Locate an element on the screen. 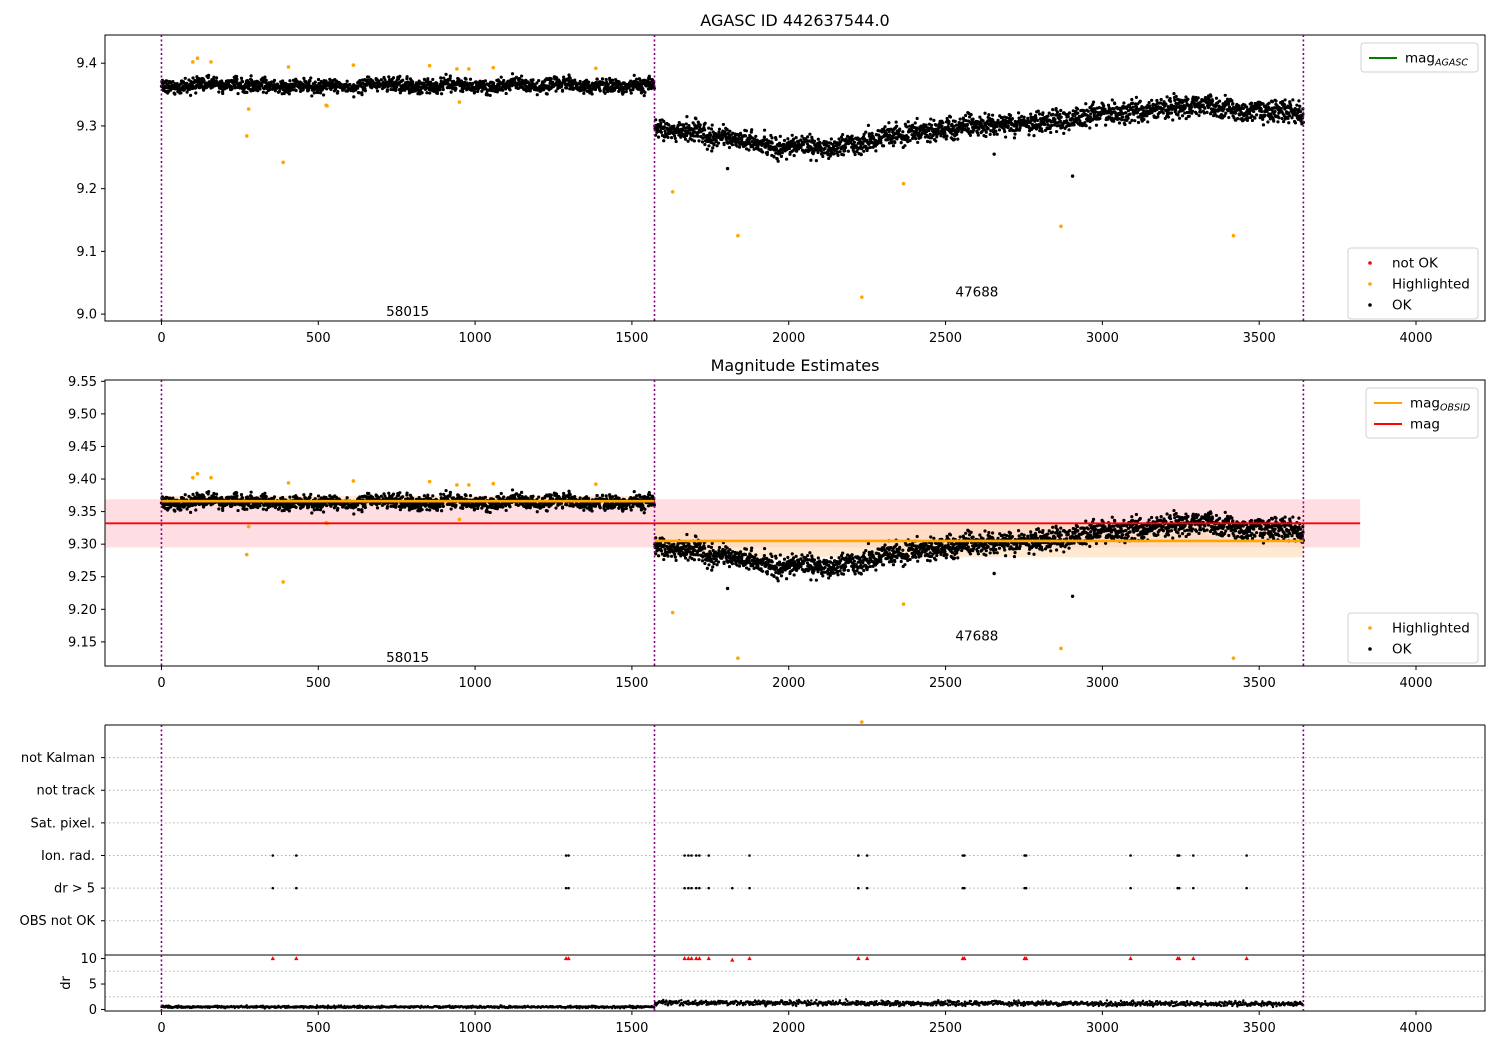 The height and width of the screenshot is (1050, 1500). x-tick-label: 3500 is located at coordinates (1259, 683).